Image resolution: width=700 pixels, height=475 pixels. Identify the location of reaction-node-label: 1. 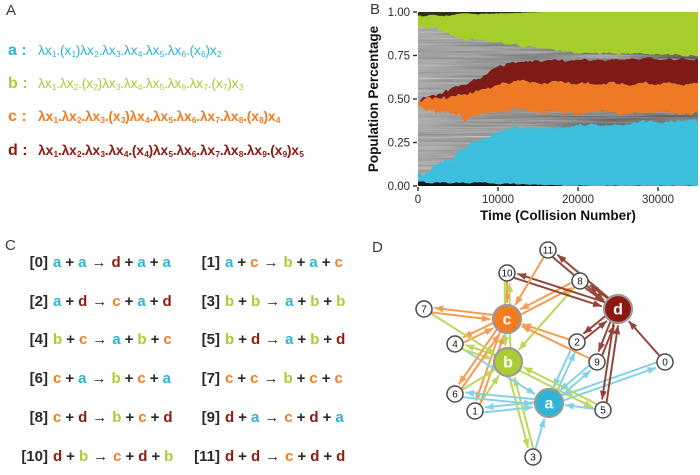
(475, 412).